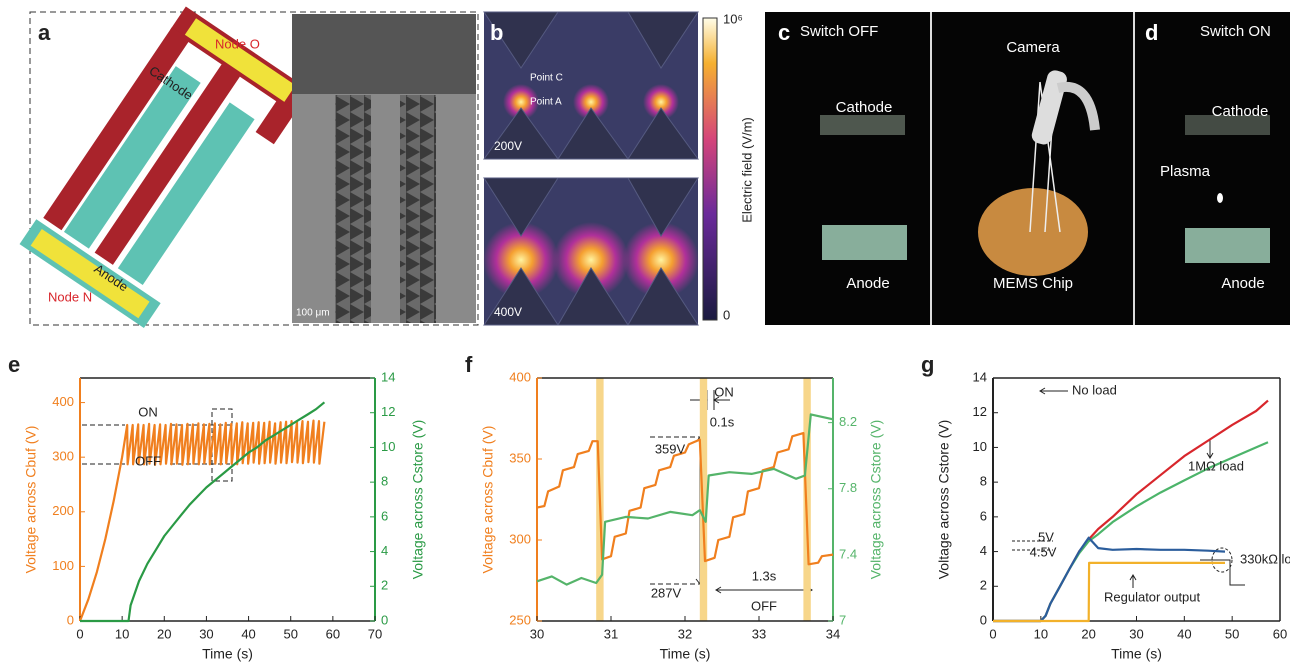 The height and width of the screenshot is (671, 1290). I want to click on y-tick-label: 12, so click(980, 411).